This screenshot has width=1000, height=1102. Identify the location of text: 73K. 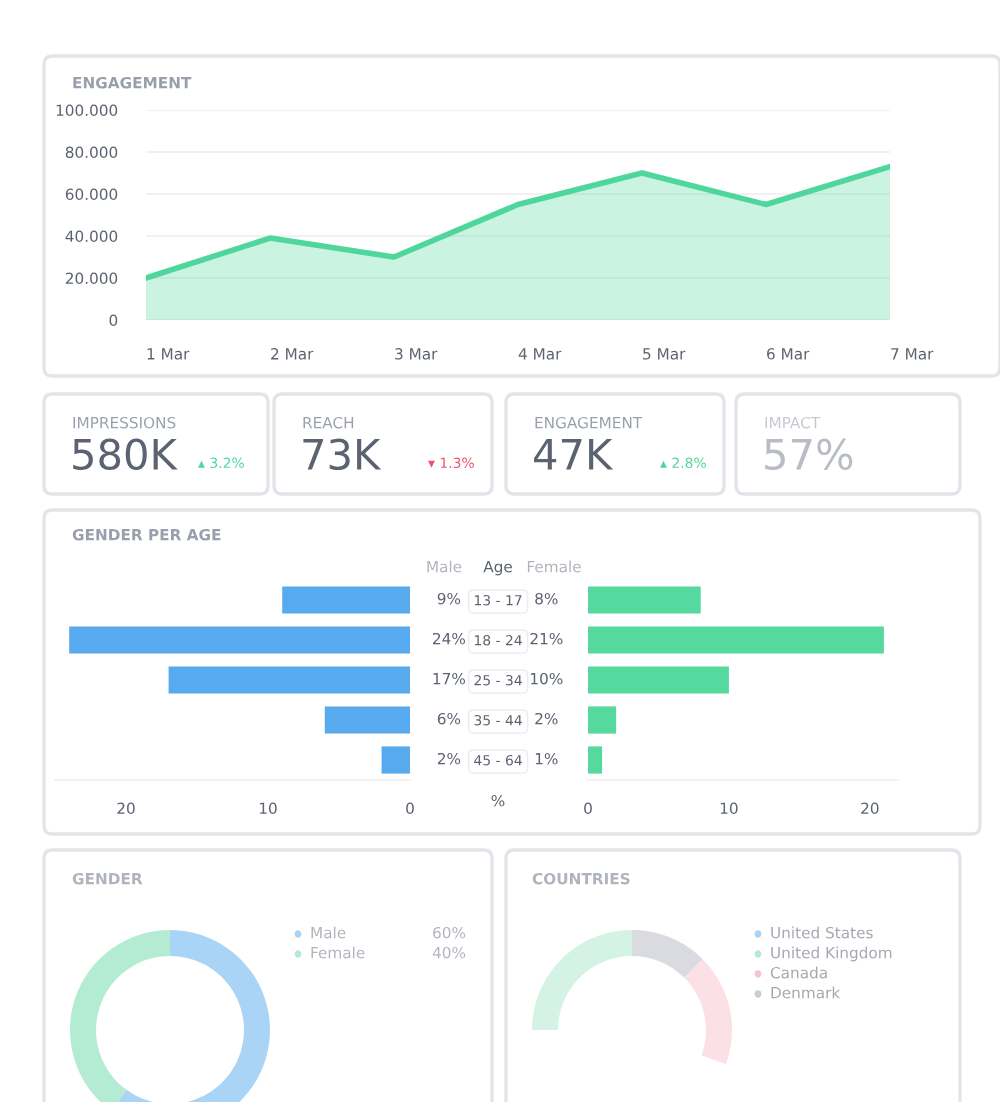
(342, 454).